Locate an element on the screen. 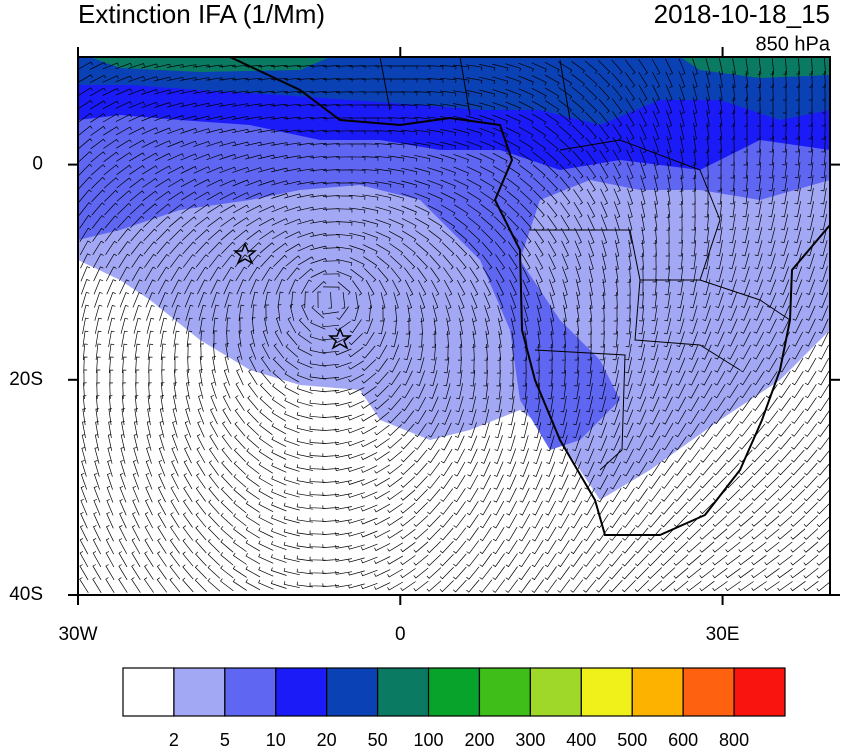 This screenshot has height=755, width=850. colorbar-label: 2 is located at coordinates (174, 740).